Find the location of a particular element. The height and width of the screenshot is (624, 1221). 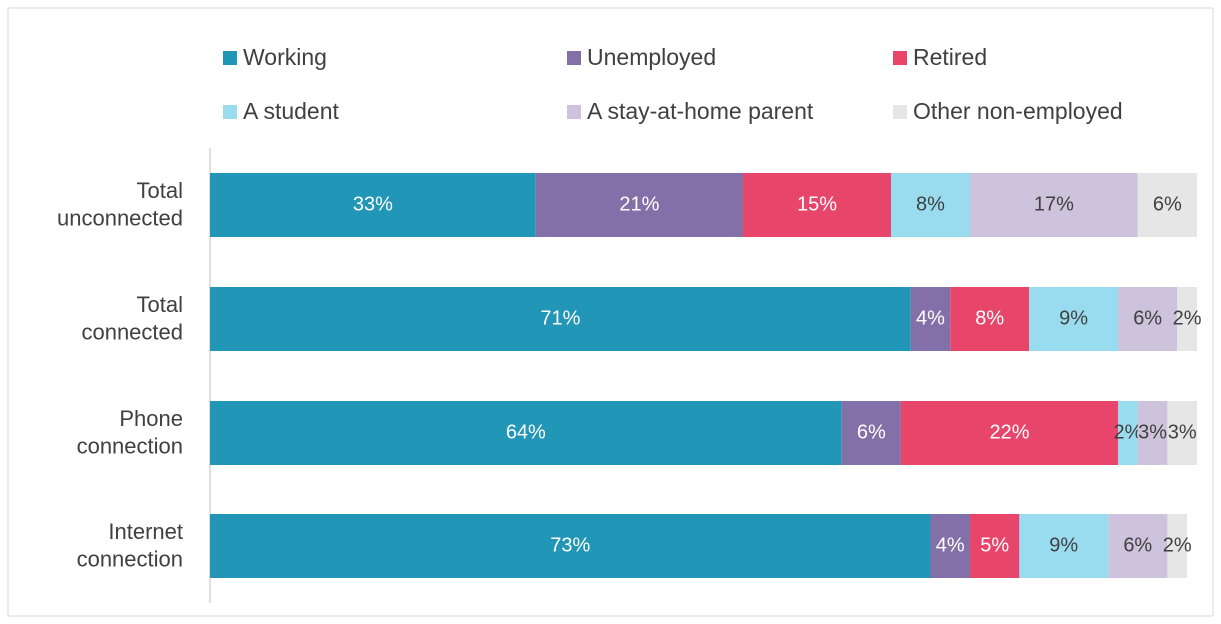

category-label: Total connected is located at coordinates (132, 318).